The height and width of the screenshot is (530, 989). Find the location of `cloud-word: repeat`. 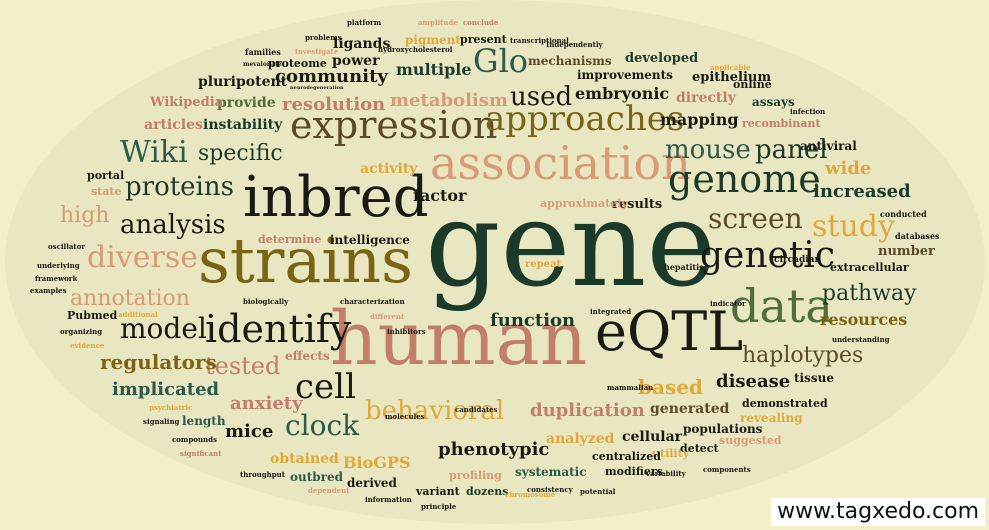

cloud-word: repeat is located at coordinates (543, 264).